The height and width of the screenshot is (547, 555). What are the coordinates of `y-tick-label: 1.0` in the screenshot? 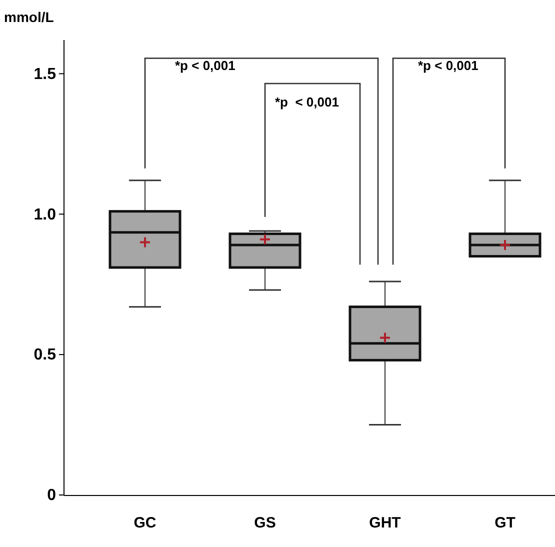 It's located at (45, 215).